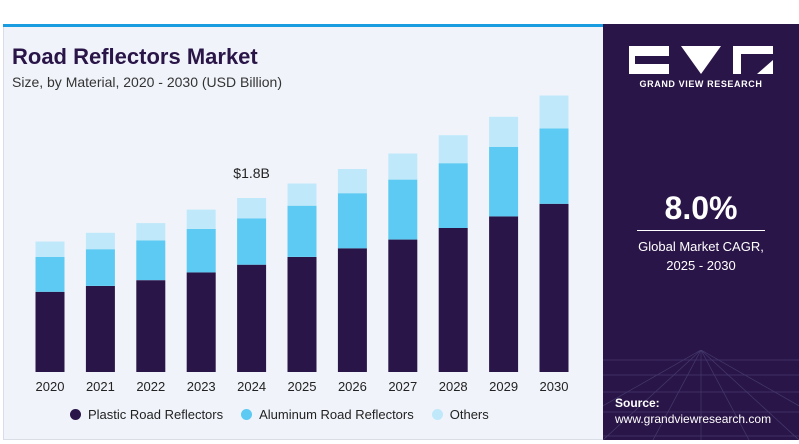 This screenshot has height=444, width=799. Describe the element at coordinates (469, 414) in the screenshot. I see `legend-label-others: Others` at that location.